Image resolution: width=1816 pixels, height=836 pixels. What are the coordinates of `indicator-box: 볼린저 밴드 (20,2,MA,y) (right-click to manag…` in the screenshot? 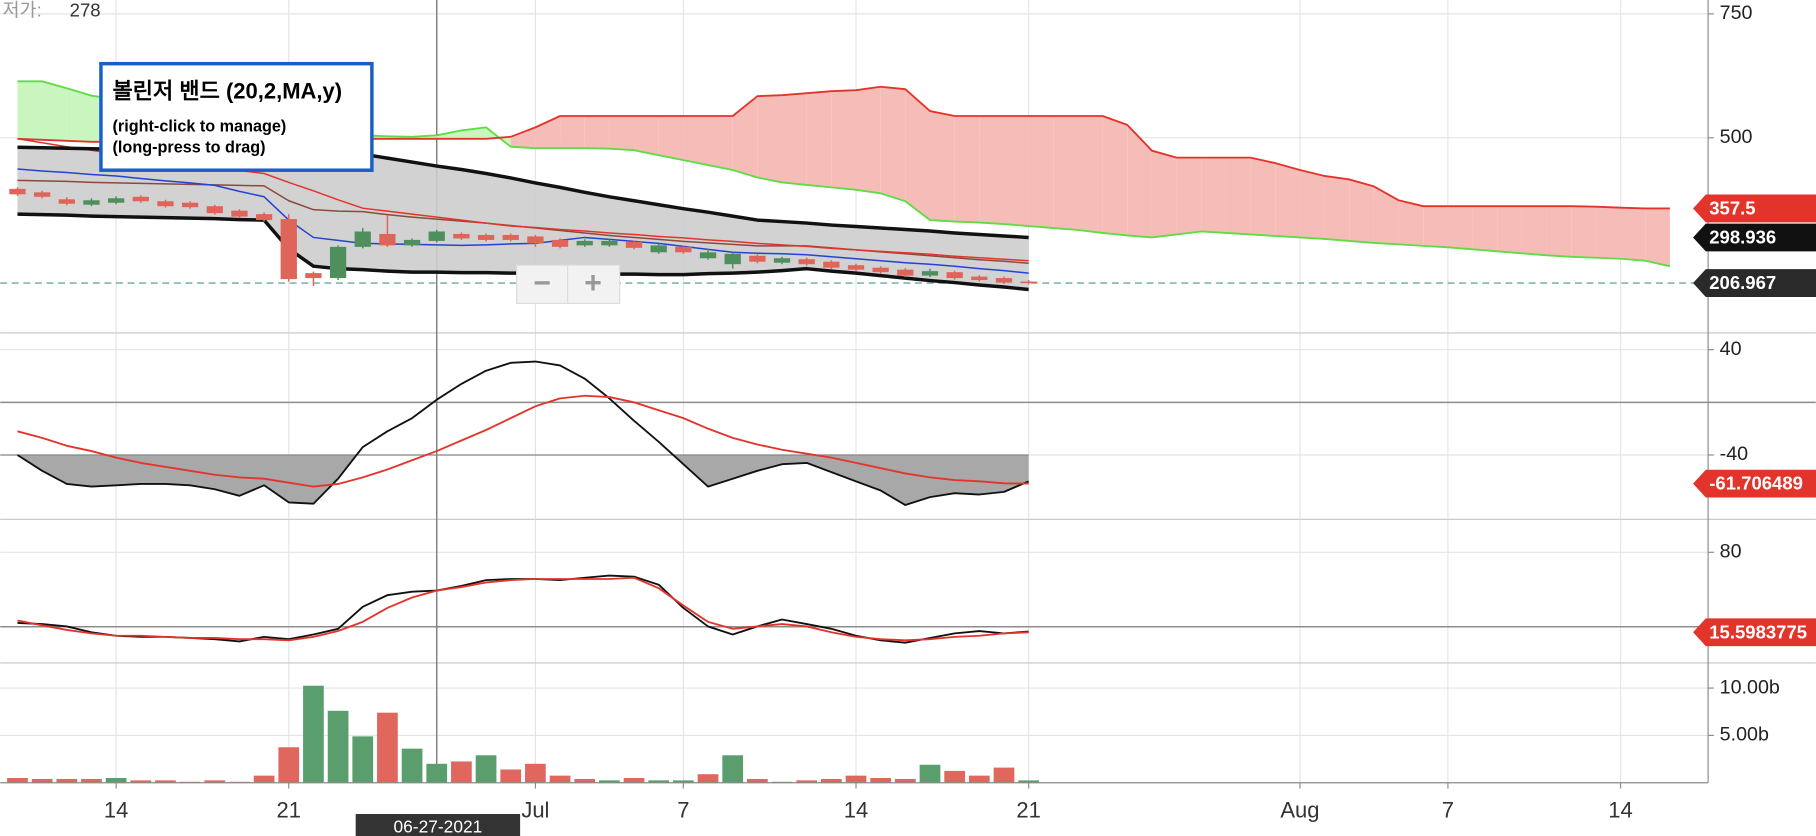 It's located at (236, 116).